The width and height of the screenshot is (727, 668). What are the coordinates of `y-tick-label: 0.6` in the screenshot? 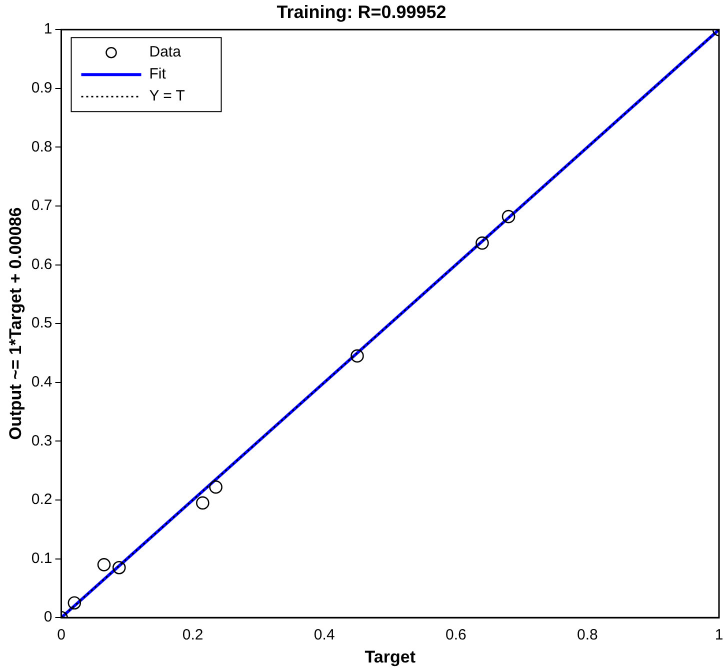 It's located at (41, 264).